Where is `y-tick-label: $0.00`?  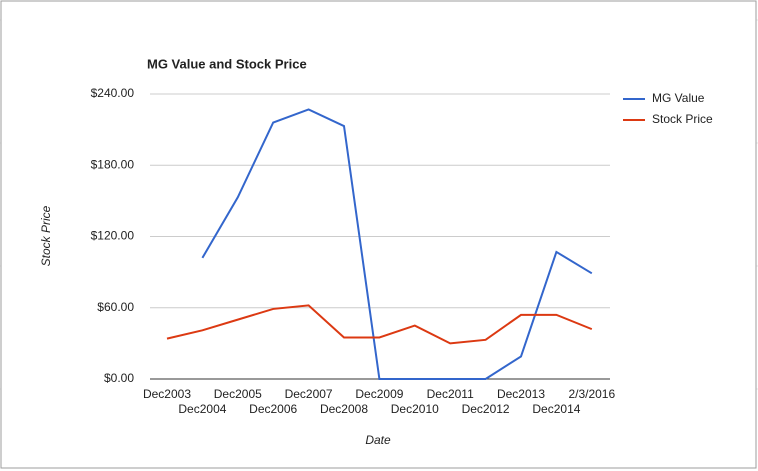 y-tick-label: $0.00 is located at coordinates (119, 378).